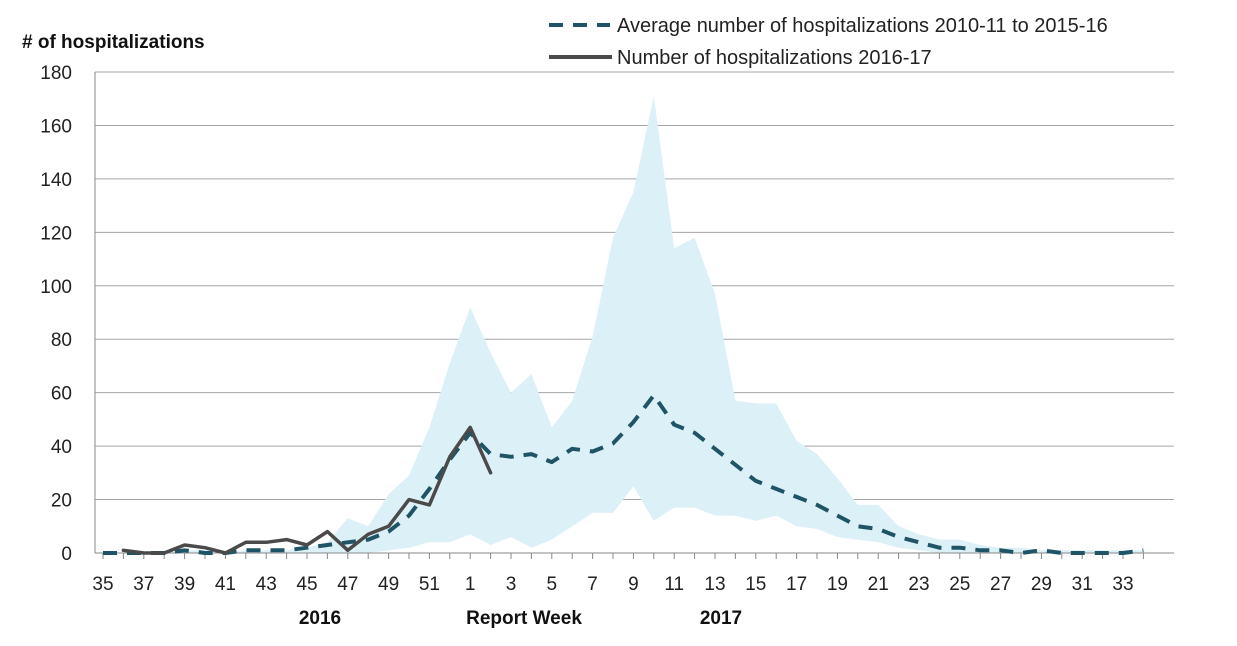 This screenshot has height=646, width=1237. I want to click on x-tick-label: 51, so click(429, 584).